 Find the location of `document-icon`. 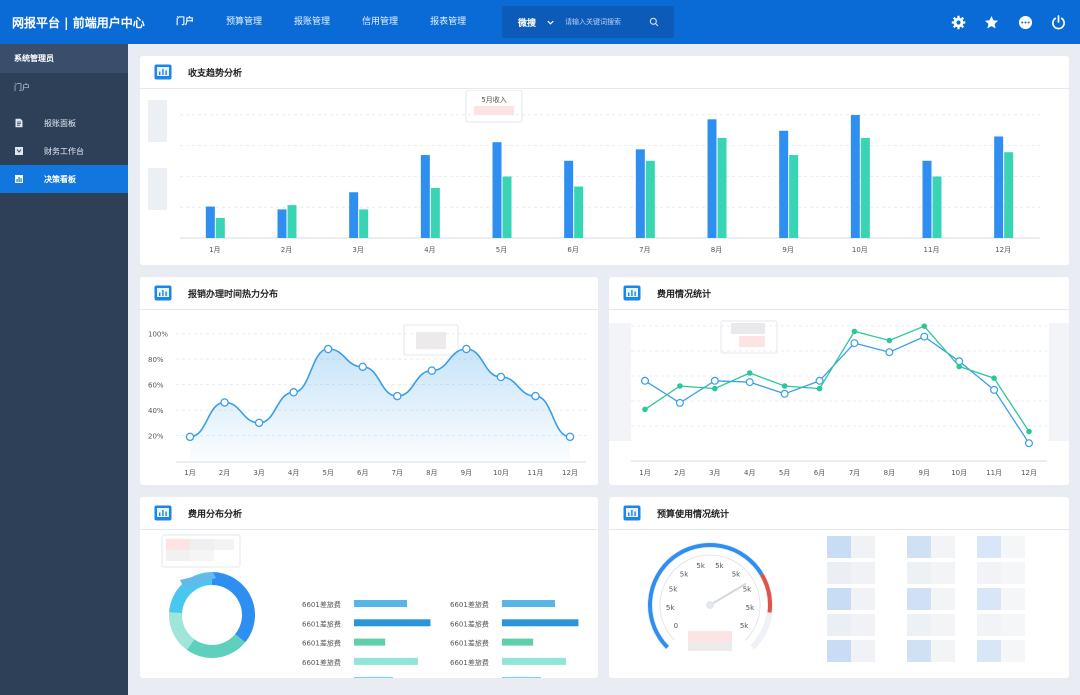

document-icon is located at coordinates (19, 123).